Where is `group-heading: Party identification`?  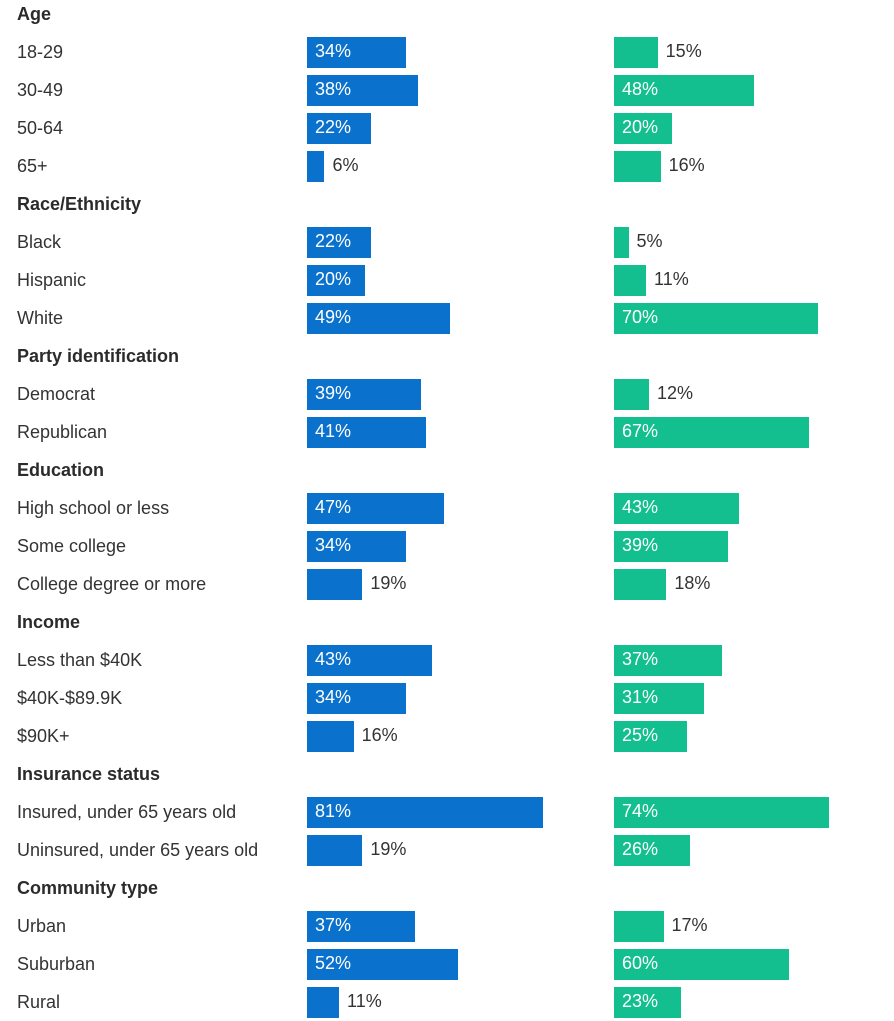
group-heading: Party identification is located at coordinates (98, 356).